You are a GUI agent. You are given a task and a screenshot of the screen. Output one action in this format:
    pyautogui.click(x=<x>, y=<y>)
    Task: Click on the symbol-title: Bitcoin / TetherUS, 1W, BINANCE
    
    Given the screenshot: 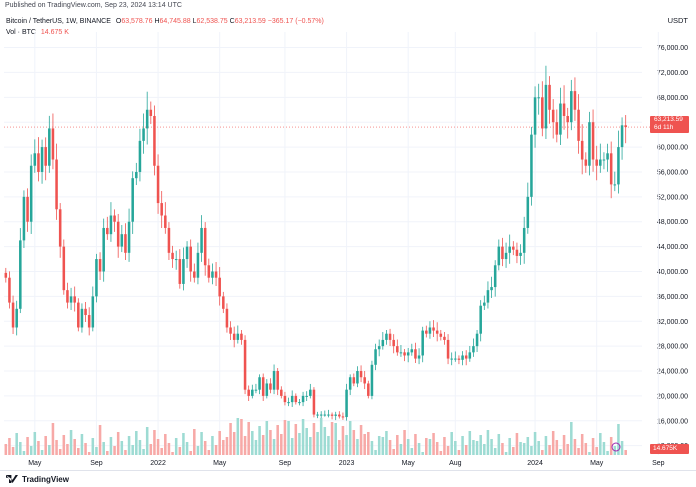 What is the action you would take?
    pyautogui.click(x=58, y=21)
    